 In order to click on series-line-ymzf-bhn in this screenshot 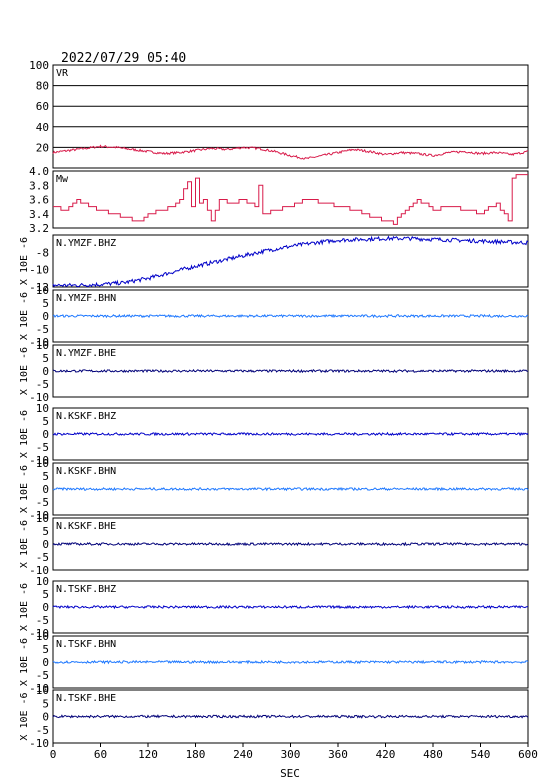, I will do `click(290, 316)`.